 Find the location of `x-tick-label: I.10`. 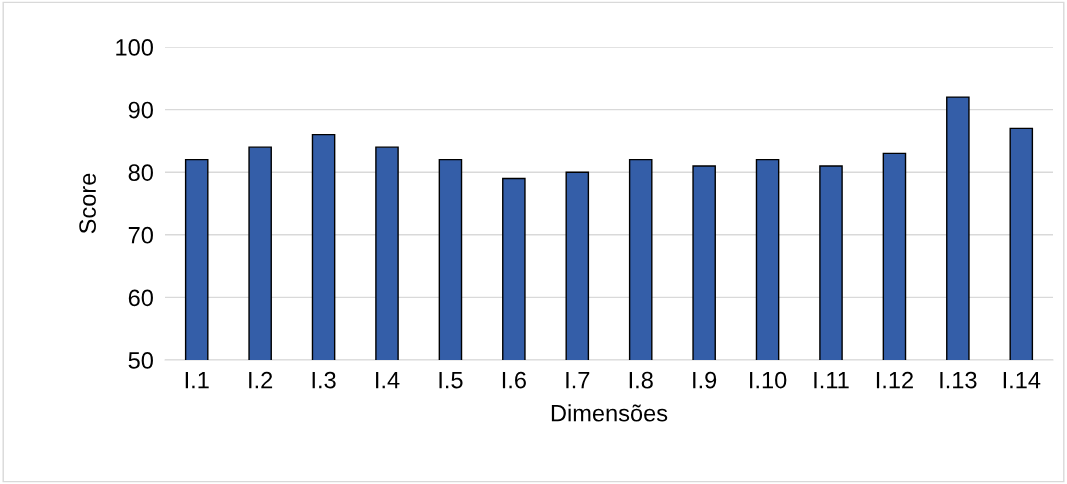

x-tick-label: I.10 is located at coordinates (768, 380).